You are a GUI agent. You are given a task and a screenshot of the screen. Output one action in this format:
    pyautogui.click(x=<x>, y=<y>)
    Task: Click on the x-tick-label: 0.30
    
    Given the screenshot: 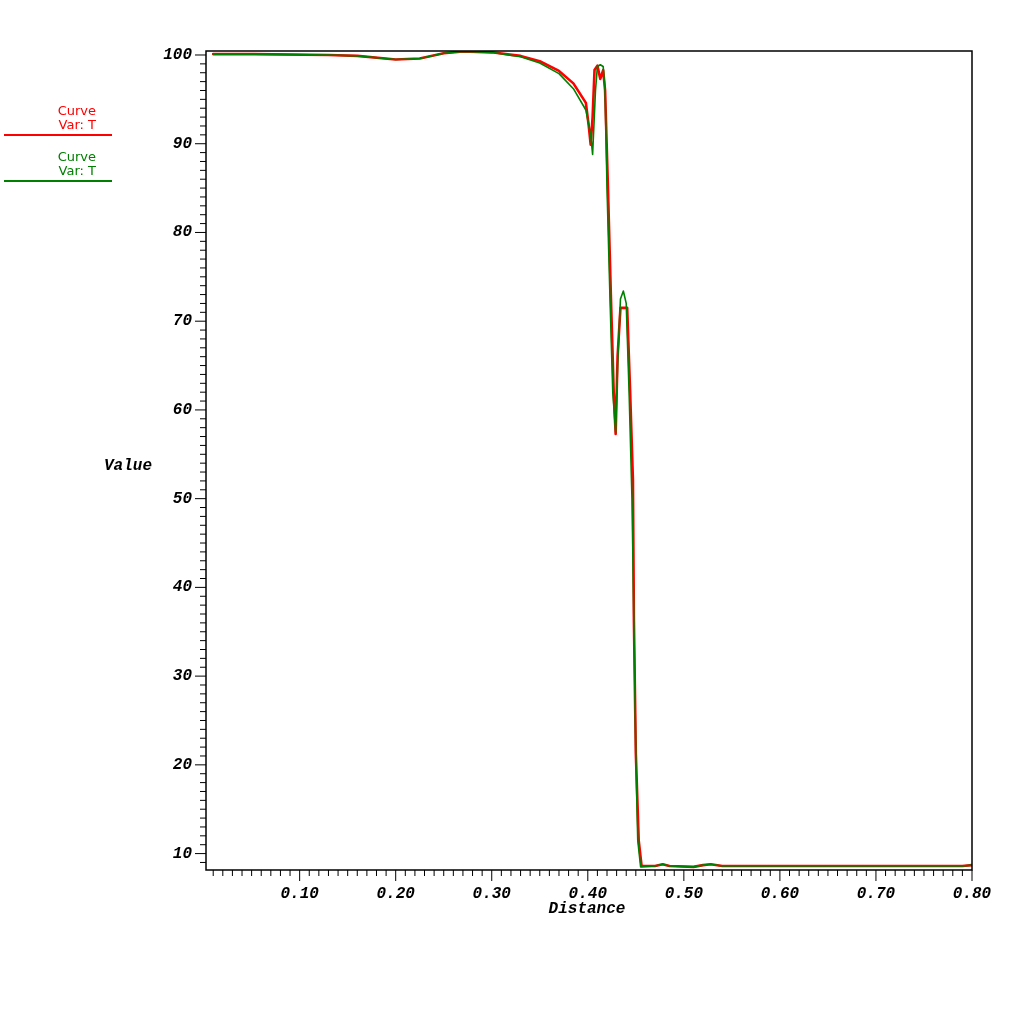 What is the action you would take?
    pyautogui.click(x=492, y=893)
    